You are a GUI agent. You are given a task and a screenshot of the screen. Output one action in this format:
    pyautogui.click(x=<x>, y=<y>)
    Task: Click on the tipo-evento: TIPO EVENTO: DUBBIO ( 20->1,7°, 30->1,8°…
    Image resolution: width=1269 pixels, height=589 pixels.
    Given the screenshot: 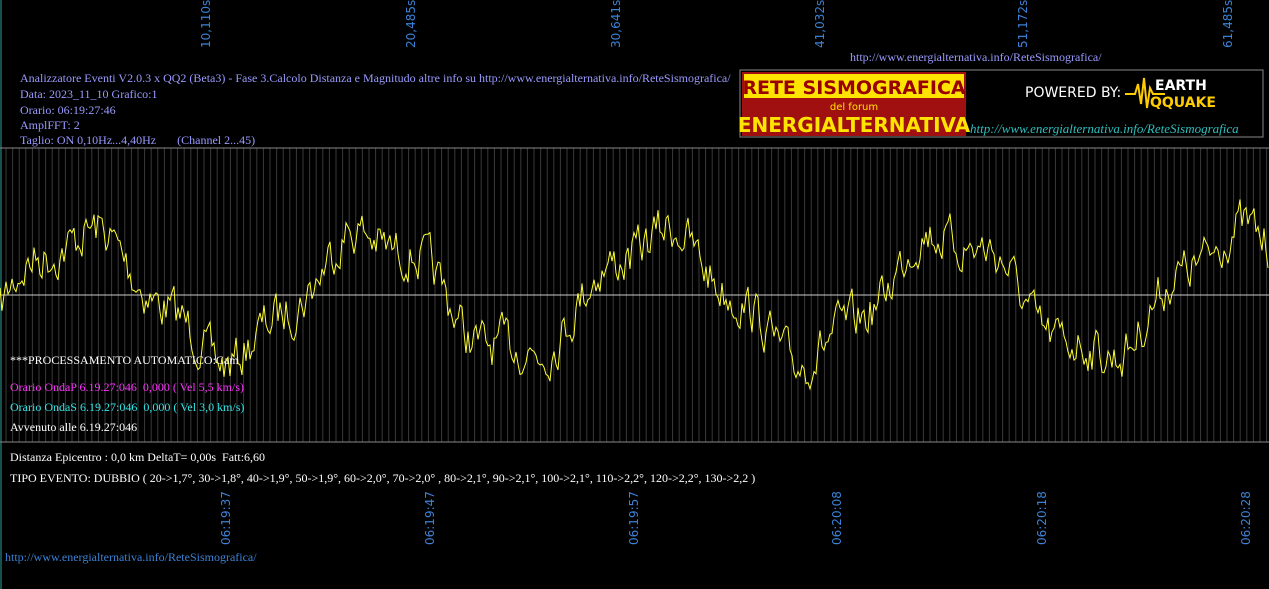 What is the action you would take?
    pyautogui.click(x=382, y=478)
    